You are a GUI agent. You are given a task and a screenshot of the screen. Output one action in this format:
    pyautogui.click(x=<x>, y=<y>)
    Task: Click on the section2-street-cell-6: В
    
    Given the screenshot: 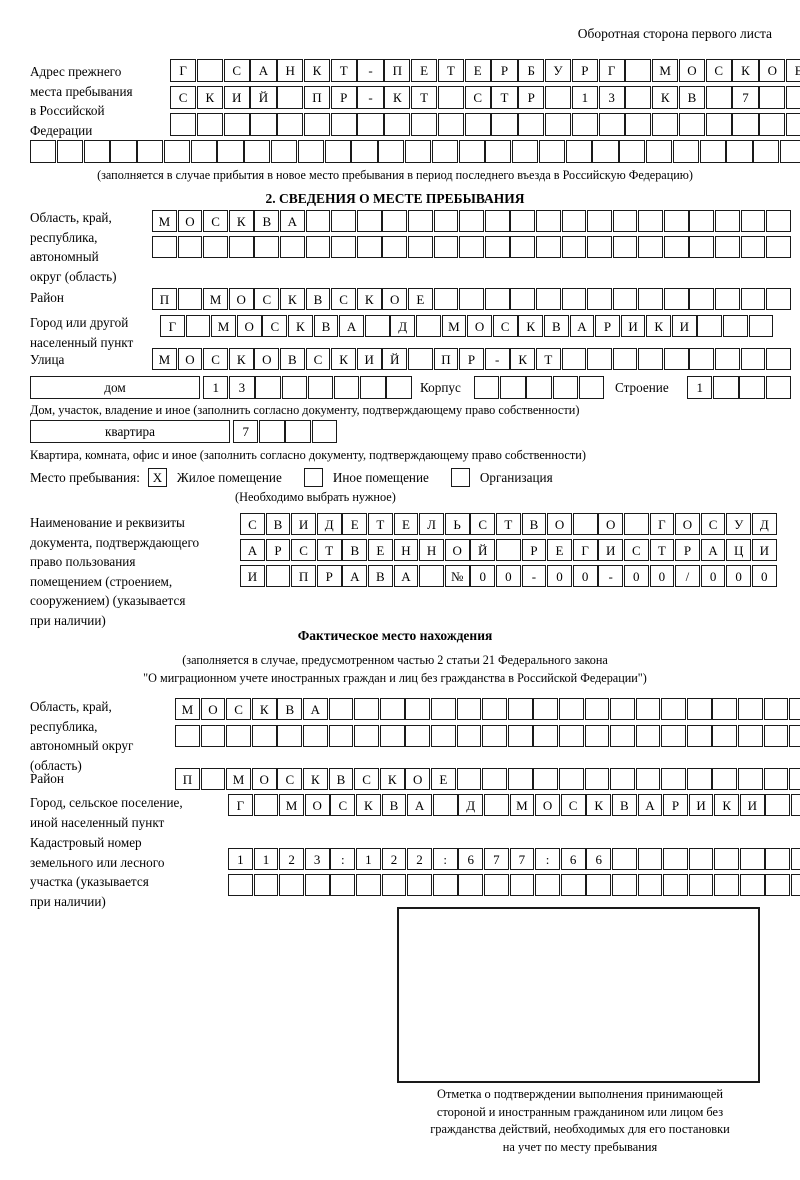 What is the action you would take?
    pyautogui.click(x=292, y=359)
    